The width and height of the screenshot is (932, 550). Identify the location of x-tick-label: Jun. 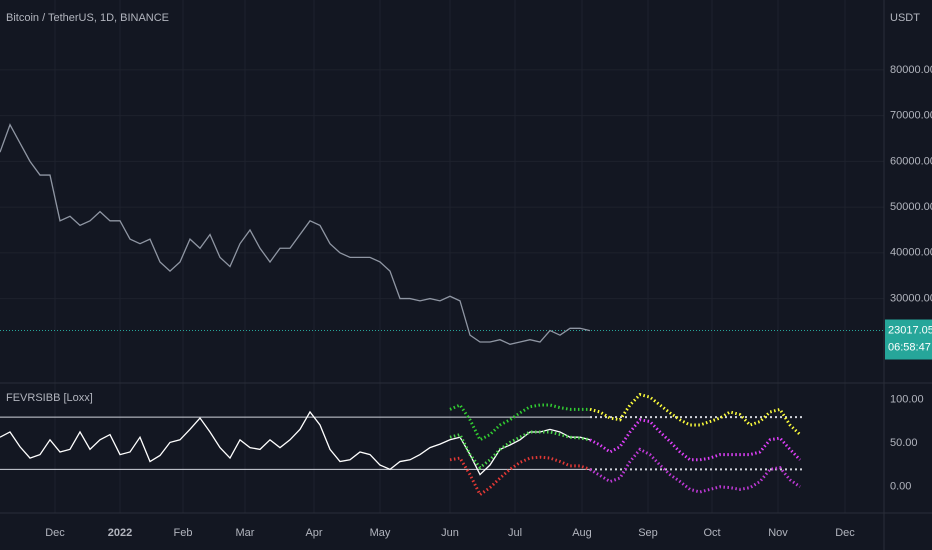
(450, 533).